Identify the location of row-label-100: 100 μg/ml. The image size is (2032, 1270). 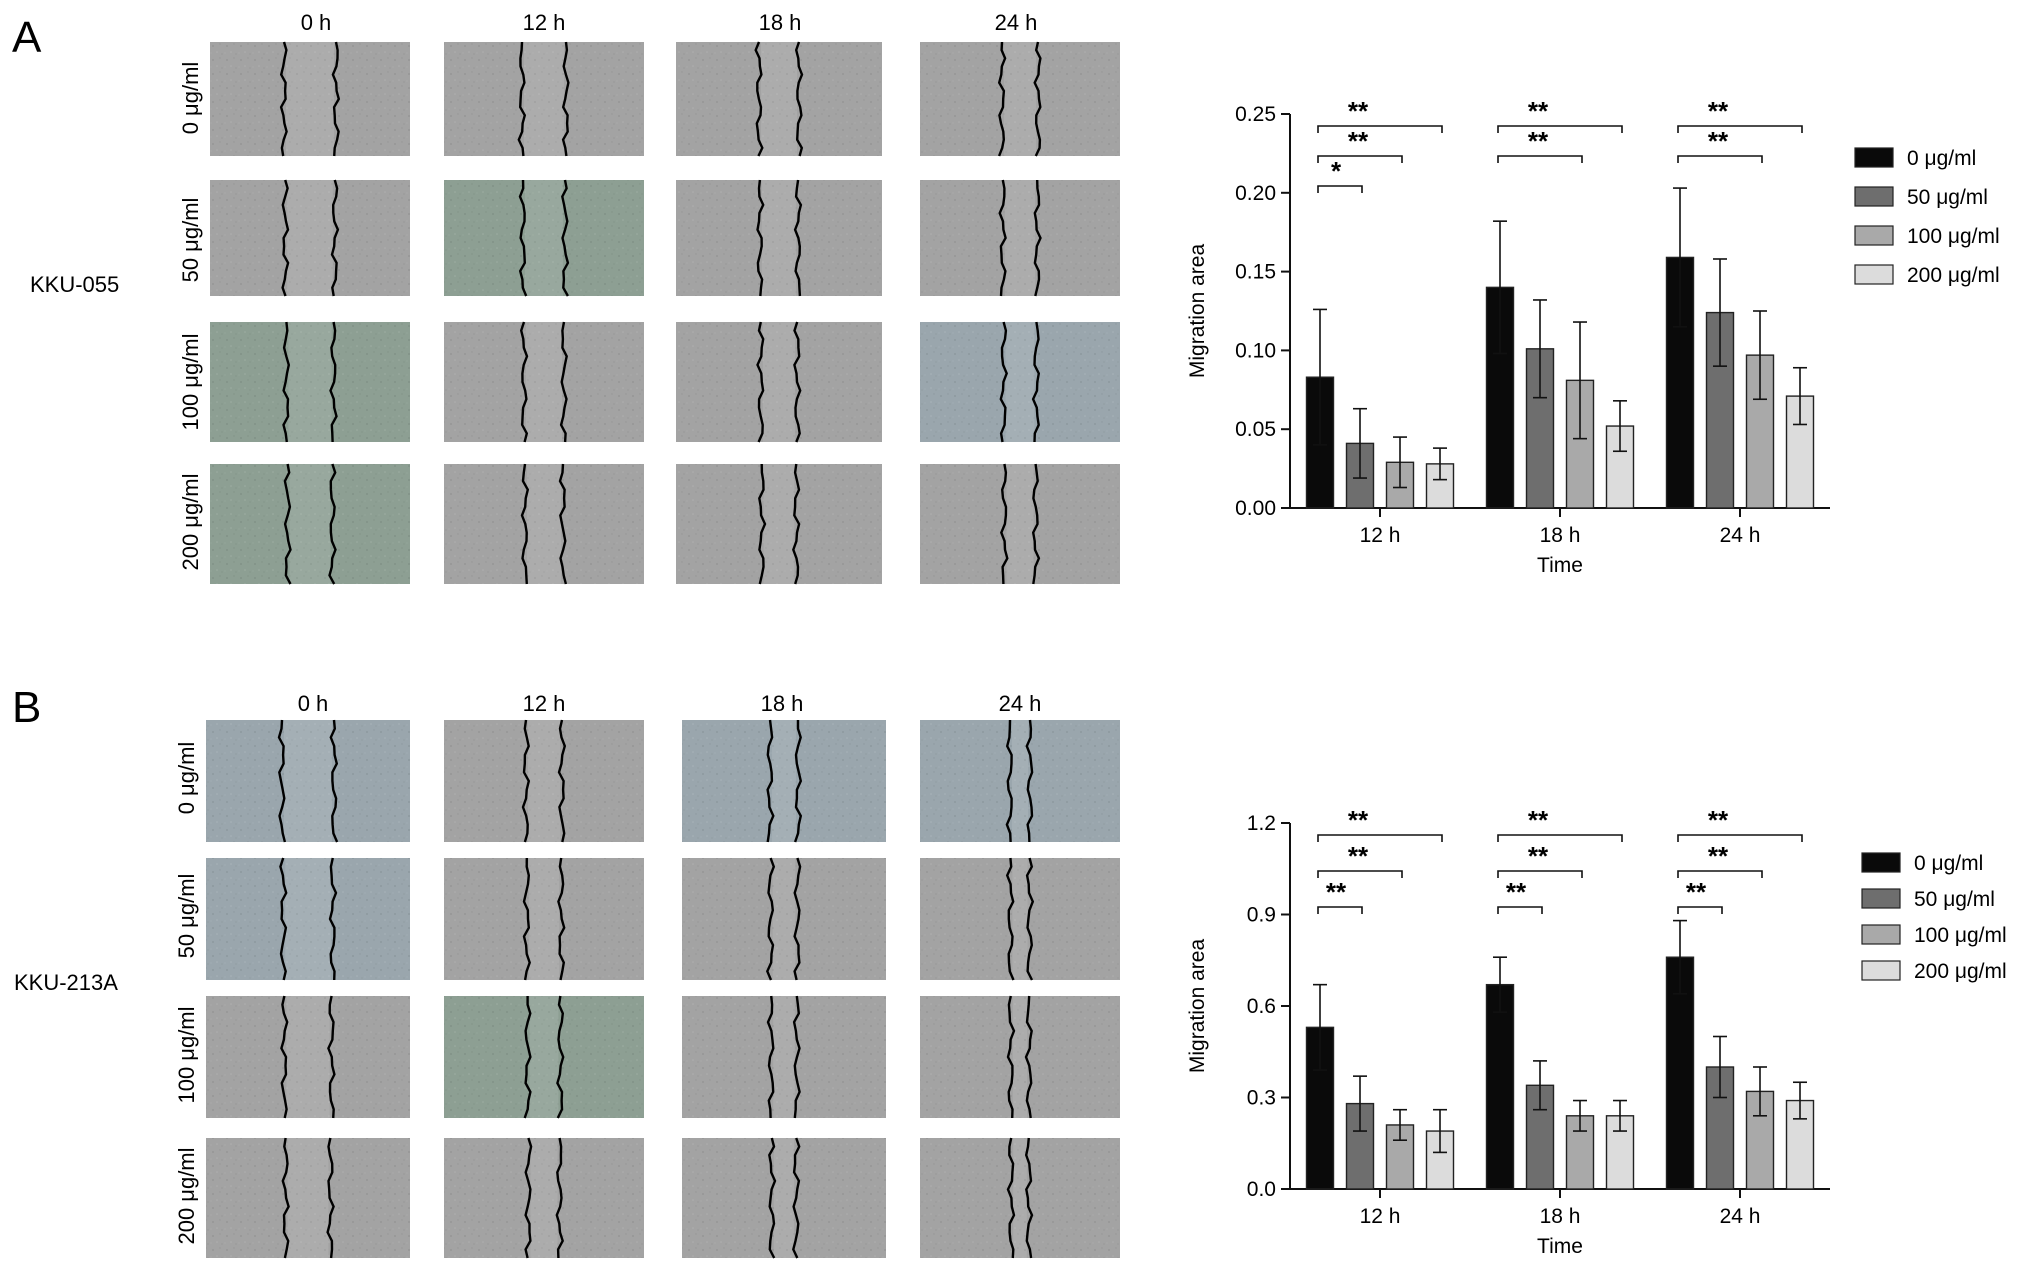
(186, 1054).